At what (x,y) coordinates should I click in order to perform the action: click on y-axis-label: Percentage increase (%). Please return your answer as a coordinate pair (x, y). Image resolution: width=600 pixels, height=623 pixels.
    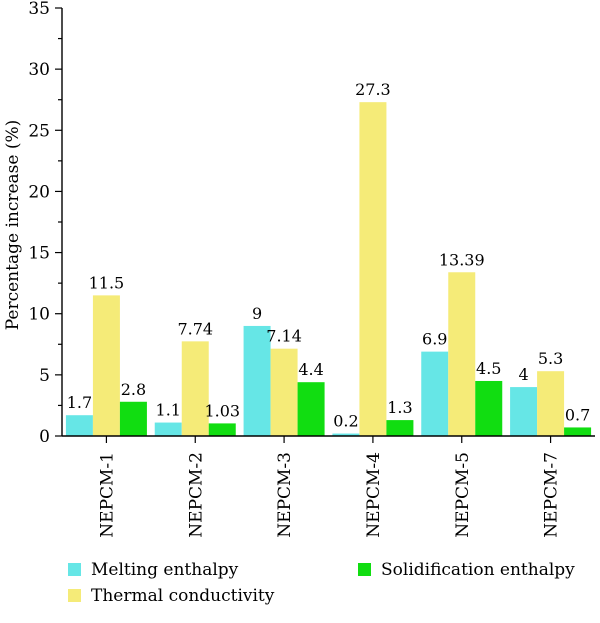
    Looking at the image, I should click on (13, 225).